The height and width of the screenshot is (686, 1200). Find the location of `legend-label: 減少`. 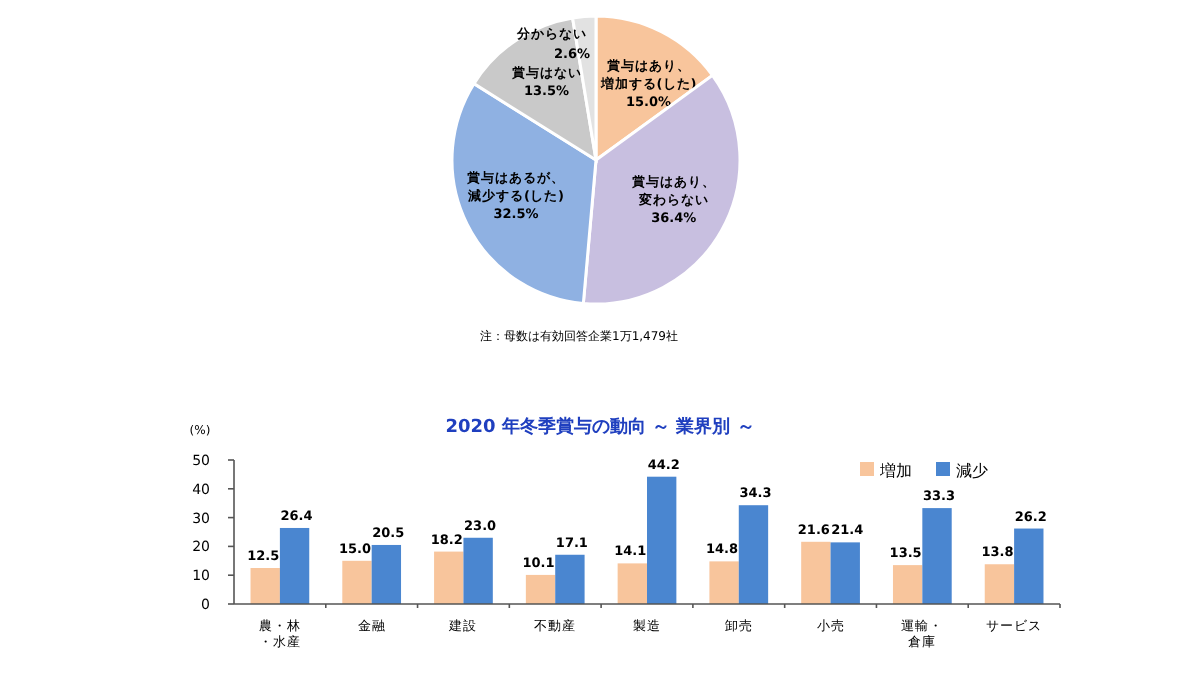

legend-label: 減少 is located at coordinates (972, 471).